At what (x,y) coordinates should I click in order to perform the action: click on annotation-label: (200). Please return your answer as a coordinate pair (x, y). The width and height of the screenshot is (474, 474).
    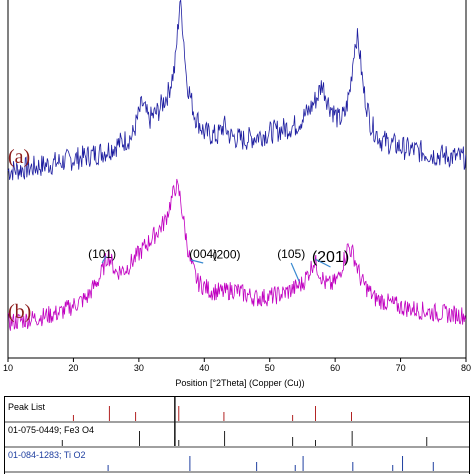
    Looking at the image, I should click on (226, 254).